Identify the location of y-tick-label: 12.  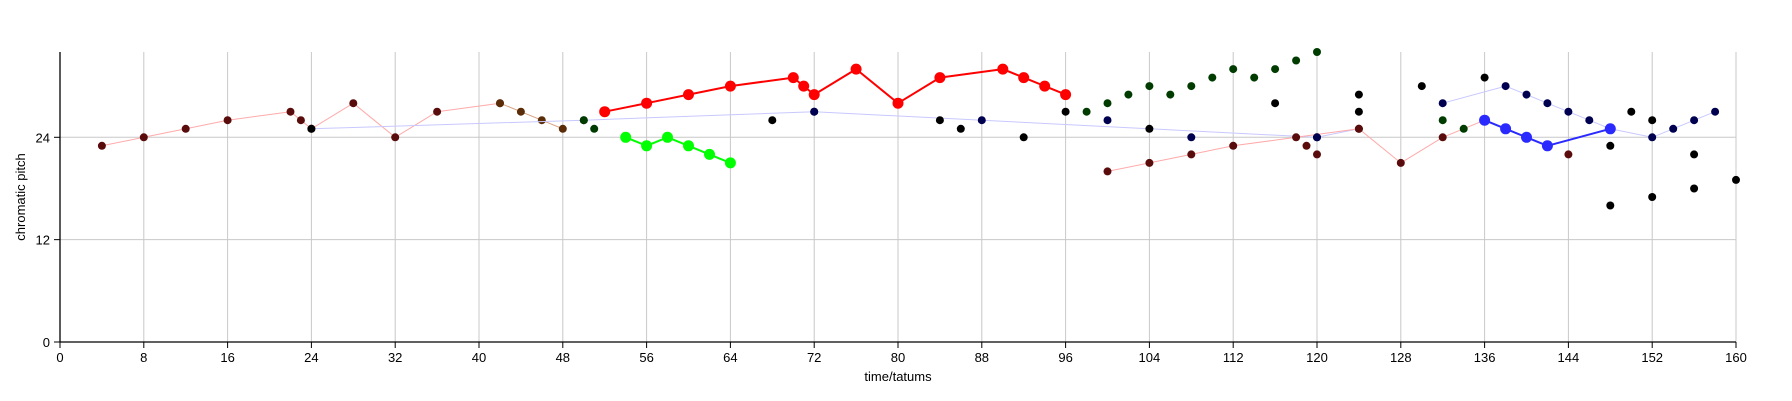
(43, 240).